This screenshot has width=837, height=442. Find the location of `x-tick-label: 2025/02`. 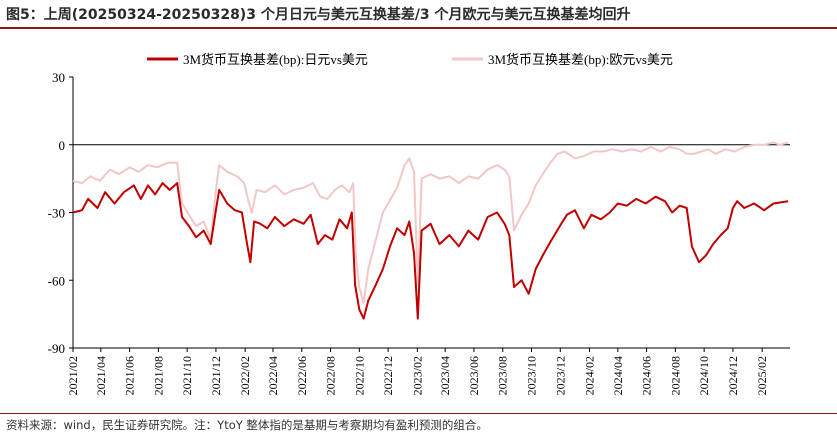

x-tick-label: 2025/02 is located at coordinates (762, 375).